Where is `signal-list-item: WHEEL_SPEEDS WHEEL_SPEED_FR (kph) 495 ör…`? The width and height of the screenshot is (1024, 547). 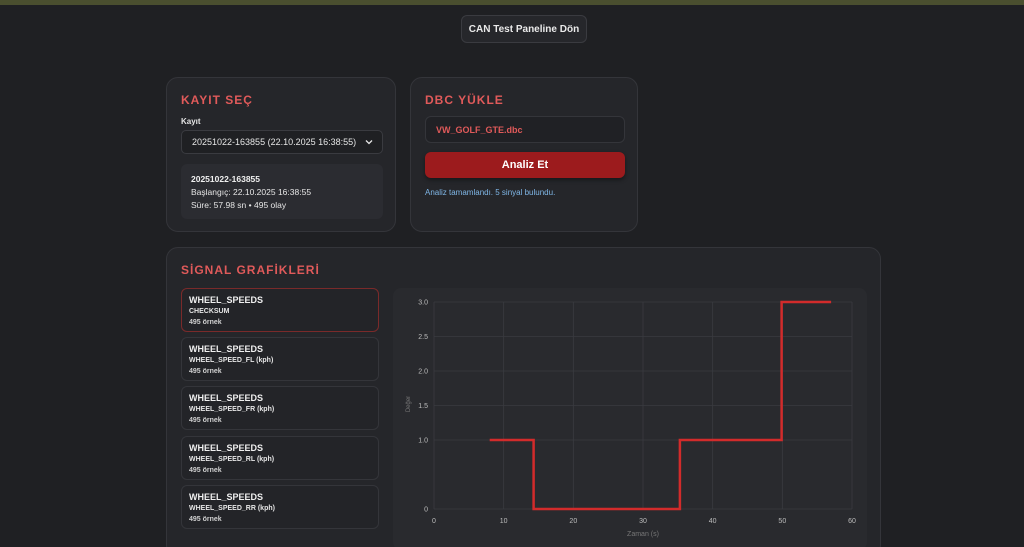
signal-list-item: WHEEL_SPEEDS WHEEL_SPEED_FR (kph) 495 ör… is located at coordinates (280, 408).